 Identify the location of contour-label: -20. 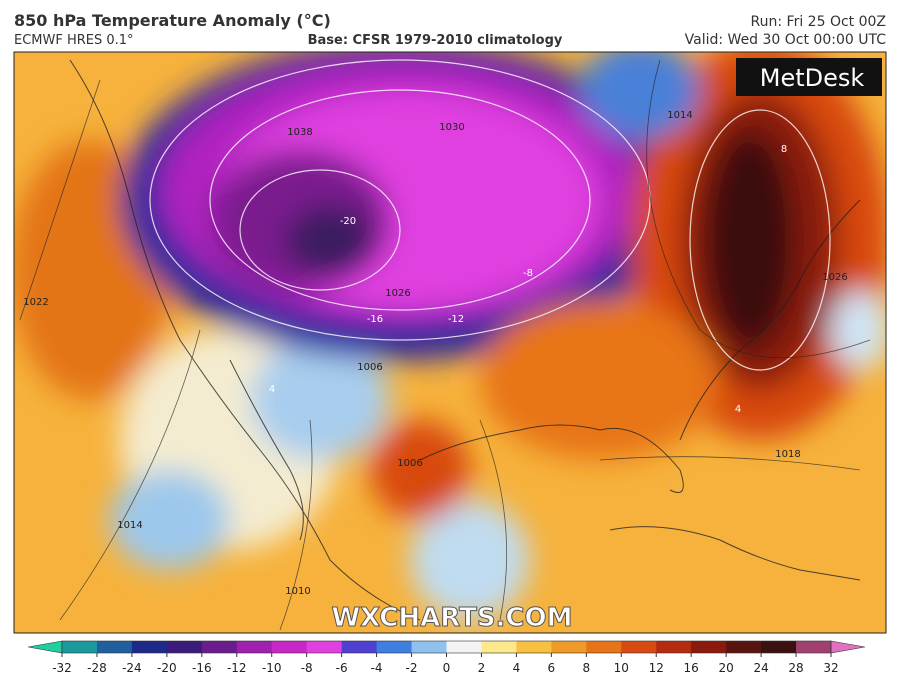
(348, 221).